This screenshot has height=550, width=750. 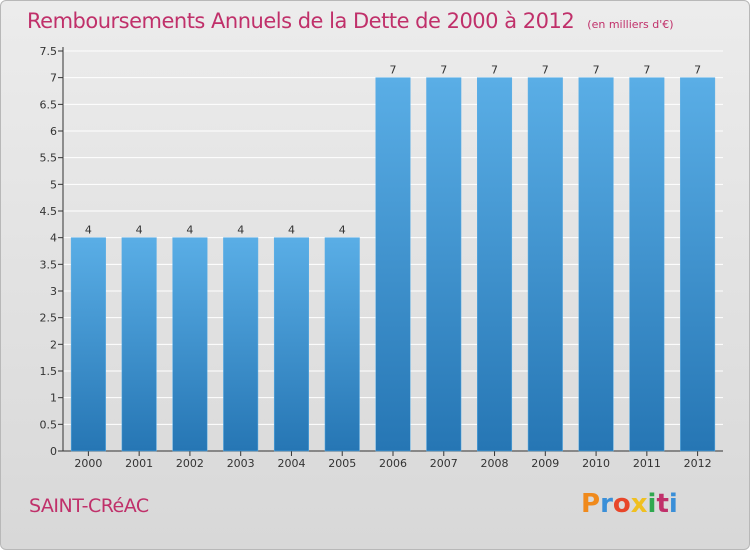 What do you see at coordinates (53, 238) in the screenshot?
I see `y-tick-label: 4` at bounding box center [53, 238].